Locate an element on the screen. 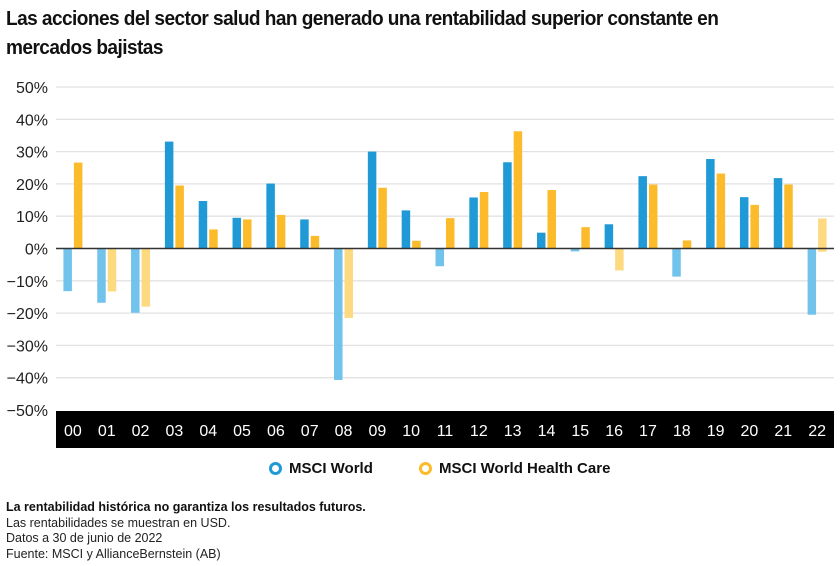 The height and width of the screenshot is (566, 840). y-tick-label: 50% is located at coordinates (32, 88).